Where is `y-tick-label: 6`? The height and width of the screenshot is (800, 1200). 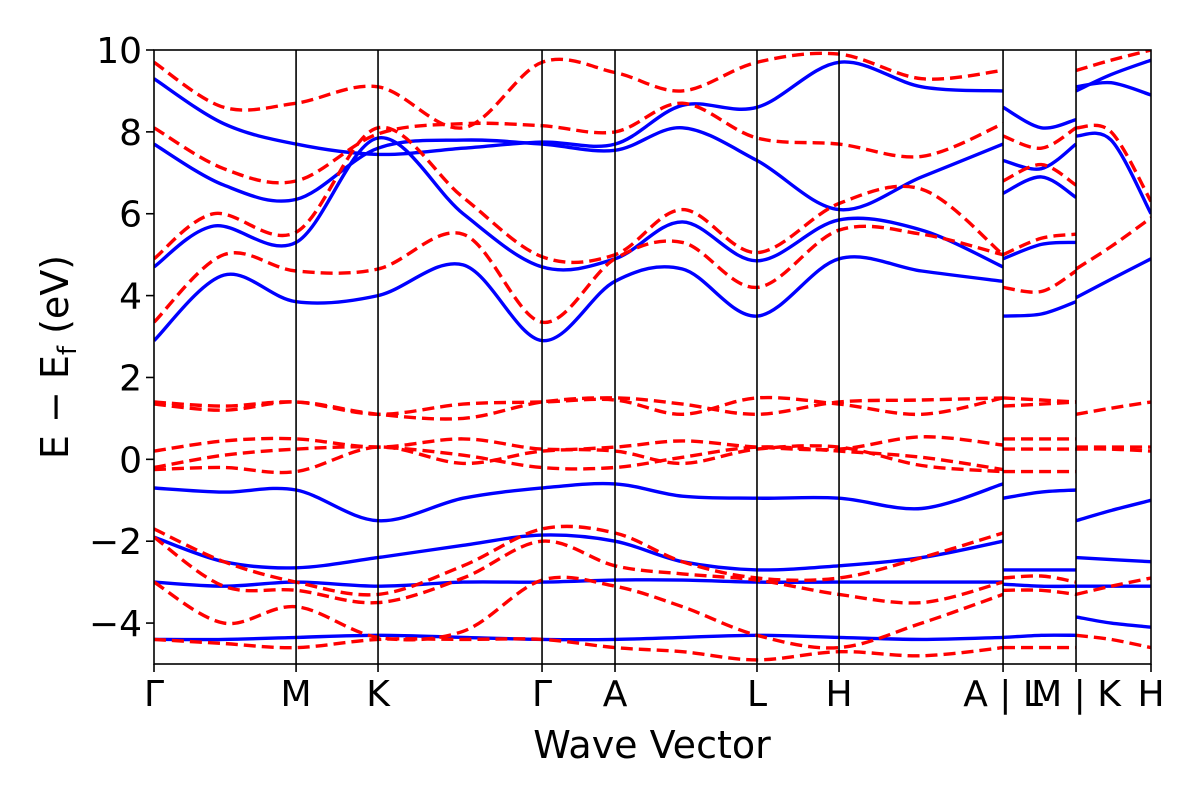 y-tick-label: 6 is located at coordinates (130, 215).